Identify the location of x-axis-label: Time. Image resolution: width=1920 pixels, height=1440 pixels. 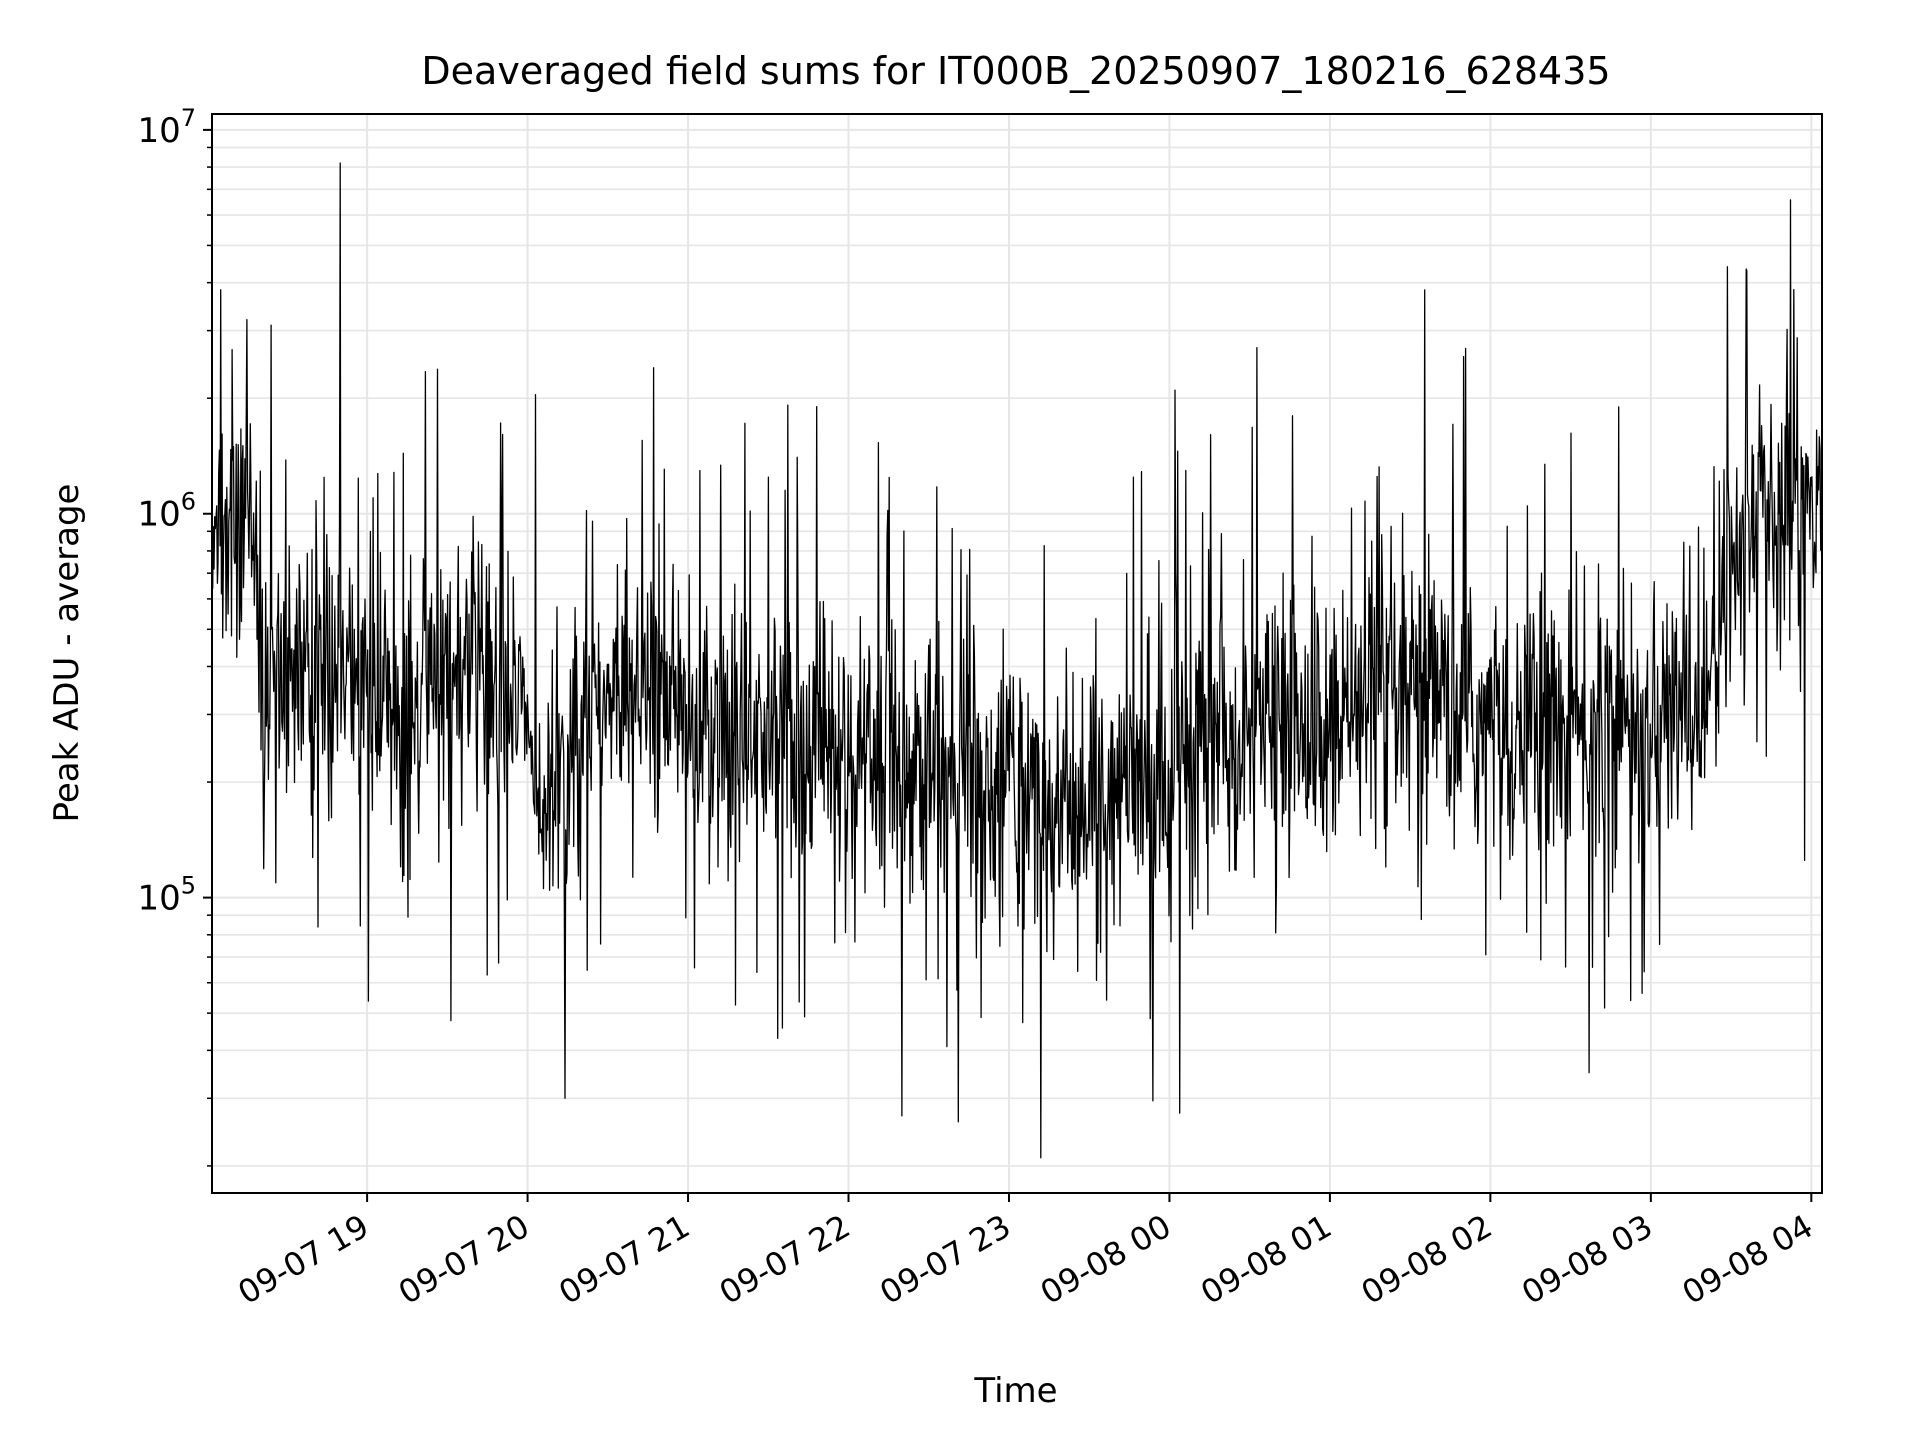
(1015, 1391).